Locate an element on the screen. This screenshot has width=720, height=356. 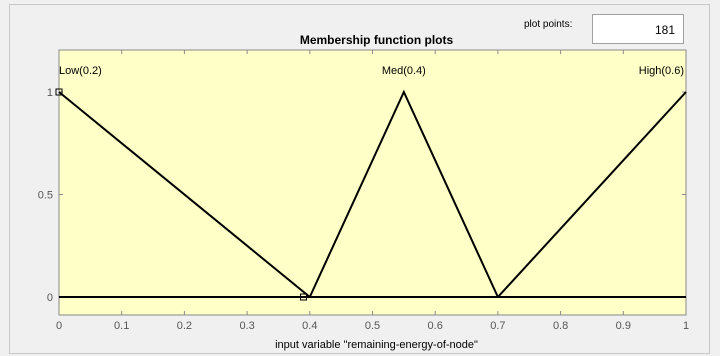
plot-points-input is located at coordinates (638, 29).